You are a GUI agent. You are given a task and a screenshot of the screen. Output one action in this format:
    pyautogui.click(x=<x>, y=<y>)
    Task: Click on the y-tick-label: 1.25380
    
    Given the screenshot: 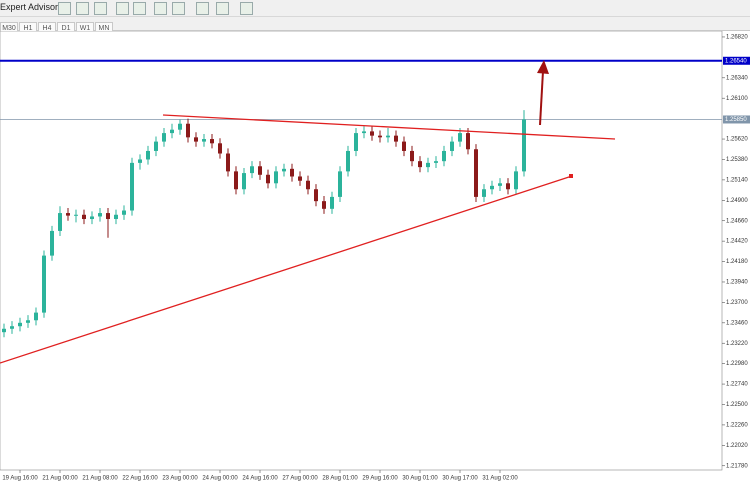 What is the action you would take?
    pyautogui.click(x=737, y=160)
    